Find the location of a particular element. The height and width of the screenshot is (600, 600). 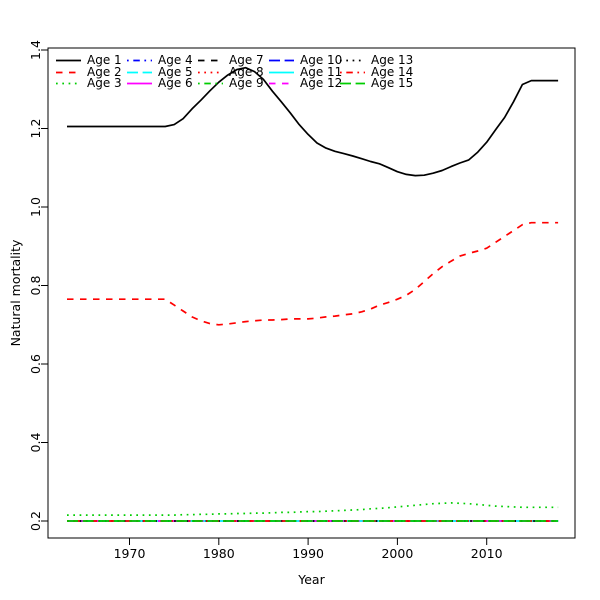

legend-item-age-9: Age 9 is located at coordinates (233, 83).